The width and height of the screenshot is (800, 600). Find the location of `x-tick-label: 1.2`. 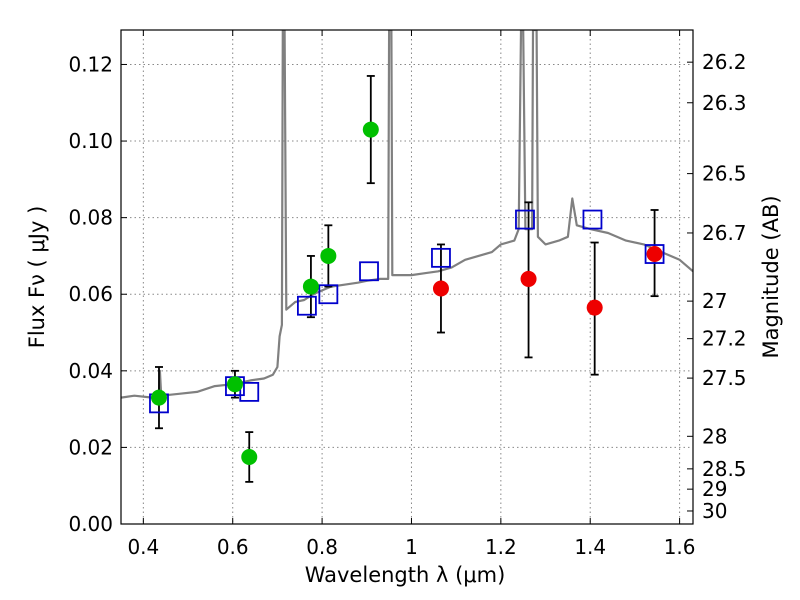

x-tick-label: 1.2 is located at coordinates (501, 547).